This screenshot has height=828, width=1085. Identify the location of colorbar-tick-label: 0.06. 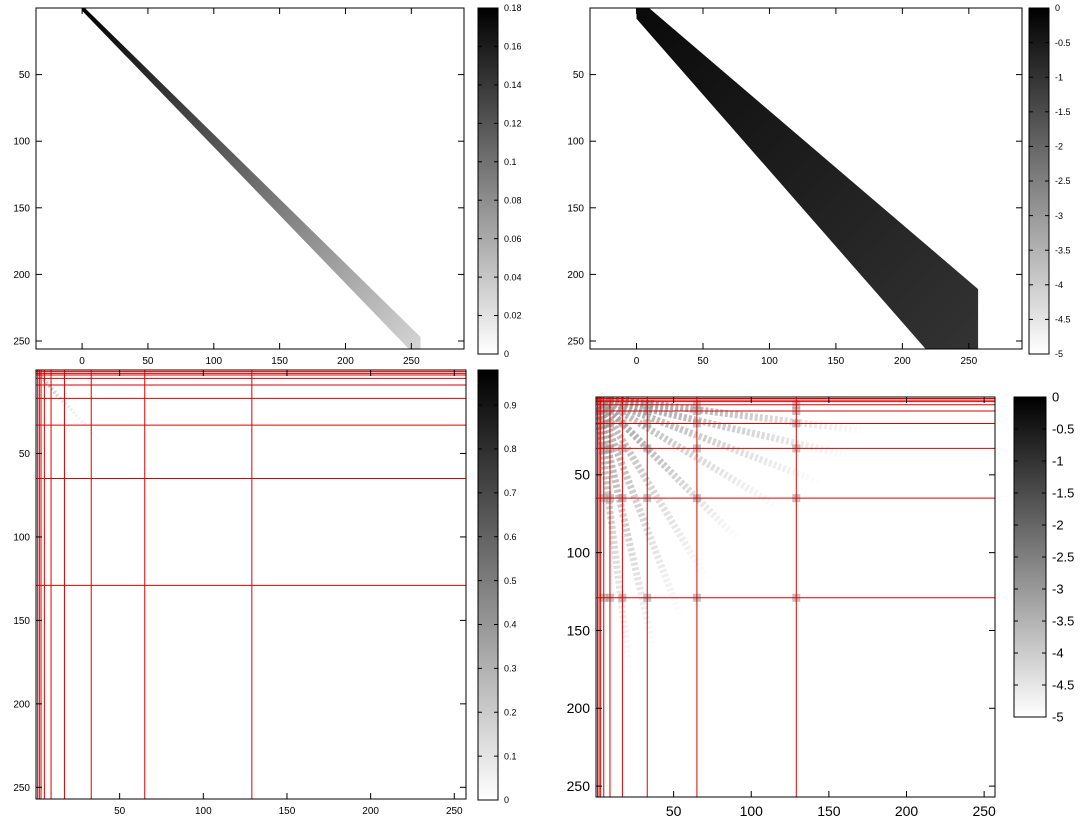
(513, 239).